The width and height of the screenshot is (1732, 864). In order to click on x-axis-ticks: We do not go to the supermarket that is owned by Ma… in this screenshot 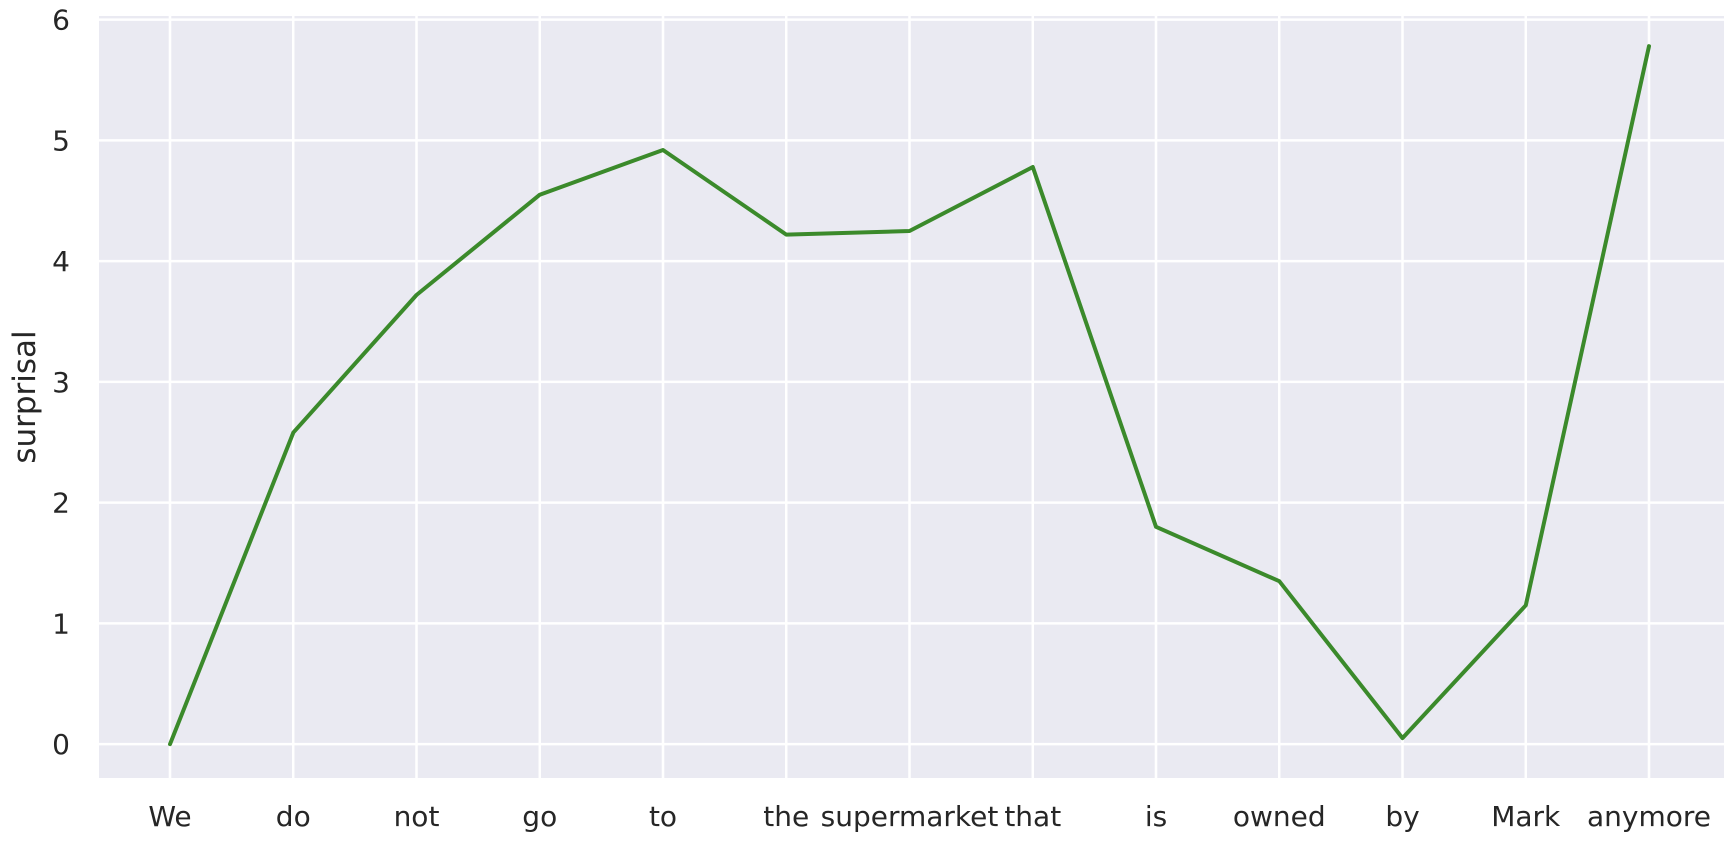, I will do `click(929, 816)`.